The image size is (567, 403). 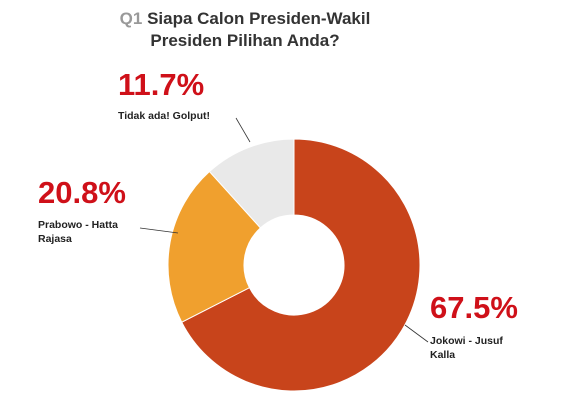 What do you see at coordinates (164, 116) in the screenshot?
I see `category-label: Tidak ada! Golput!` at bounding box center [164, 116].